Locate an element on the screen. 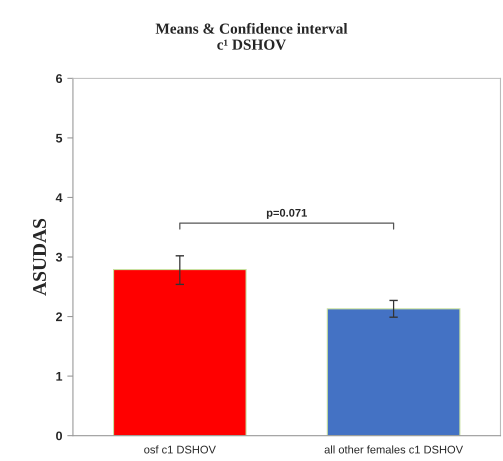  chart-title: Means & Confidence interval c¹ DSHOV is located at coordinates (252, 36).